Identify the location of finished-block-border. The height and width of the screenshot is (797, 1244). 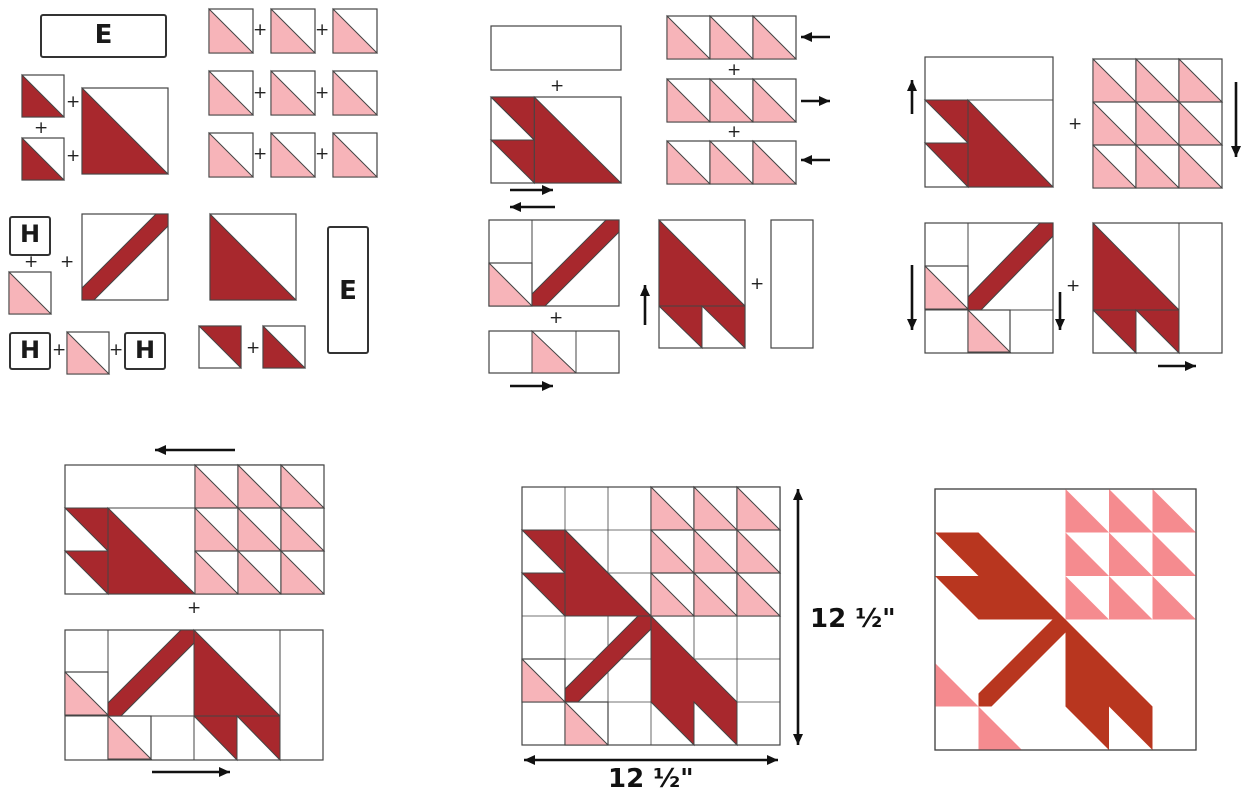
(1065, 619).